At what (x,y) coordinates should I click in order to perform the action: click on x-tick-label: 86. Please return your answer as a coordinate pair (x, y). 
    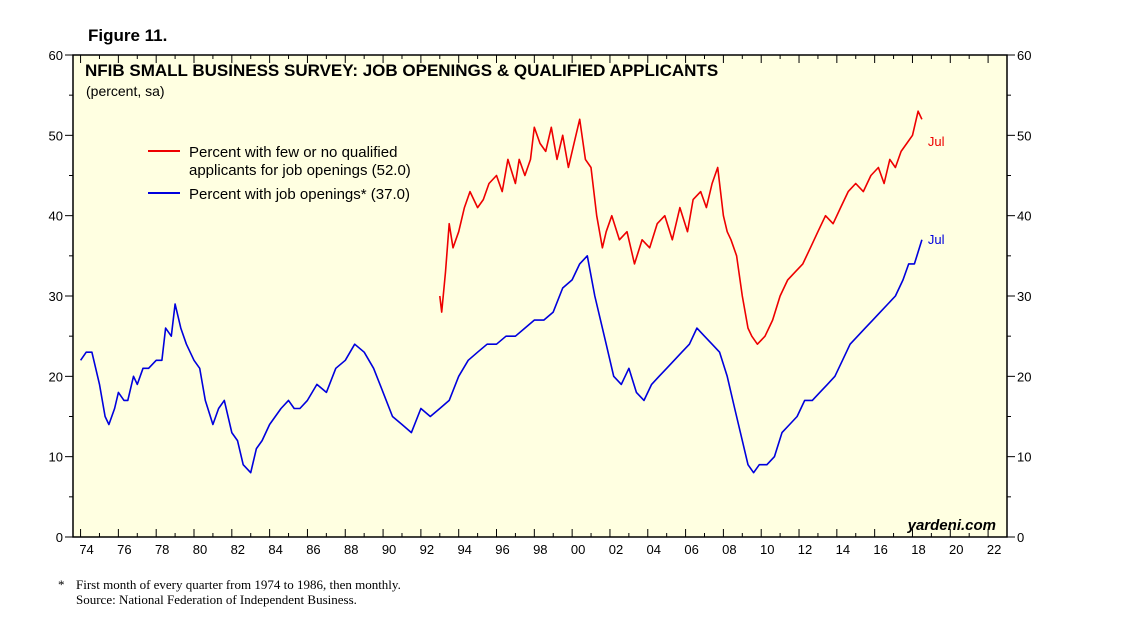
    Looking at the image, I should click on (313, 549).